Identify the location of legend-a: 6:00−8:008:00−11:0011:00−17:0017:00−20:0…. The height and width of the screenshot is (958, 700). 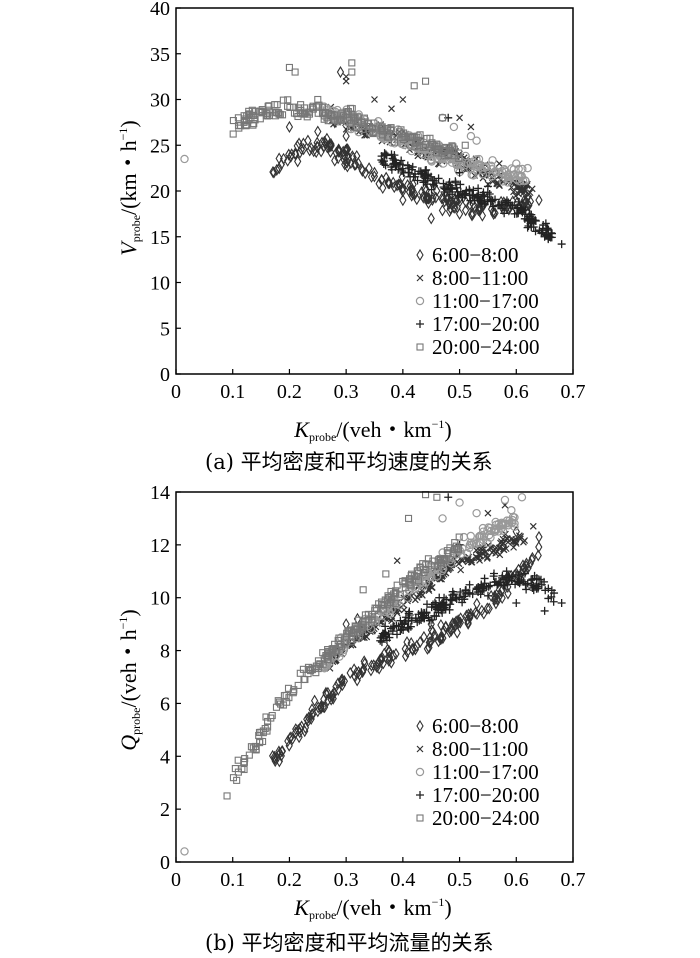
(477, 301).